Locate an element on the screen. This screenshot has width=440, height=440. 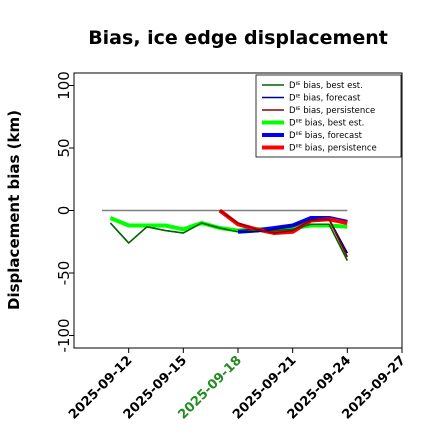
legend-label-3: Dᴵᴱ bias, persistence is located at coordinates (332, 111).